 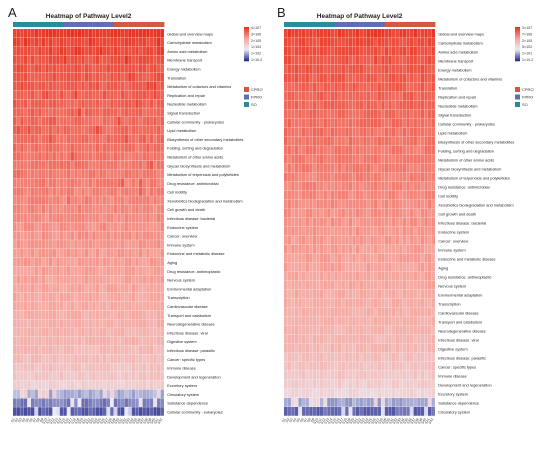 I want to click on panel-0-row-label: Replication and repair, so click(x=186, y=95).